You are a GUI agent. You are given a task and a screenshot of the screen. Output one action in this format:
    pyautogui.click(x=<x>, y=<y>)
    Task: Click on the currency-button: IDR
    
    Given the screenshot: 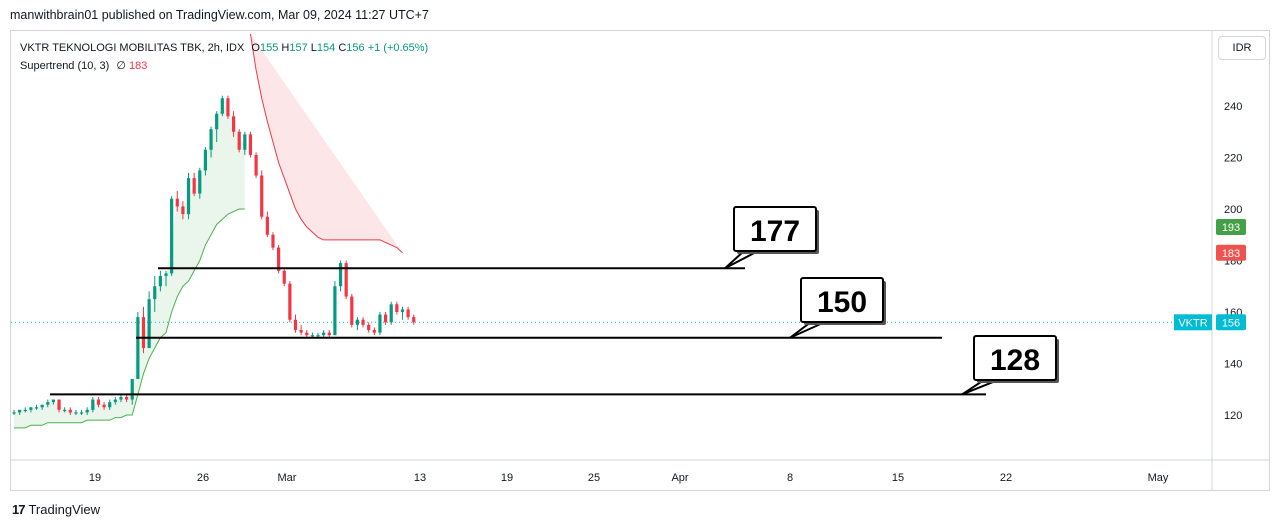 What is the action you would take?
    pyautogui.click(x=1242, y=48)
    